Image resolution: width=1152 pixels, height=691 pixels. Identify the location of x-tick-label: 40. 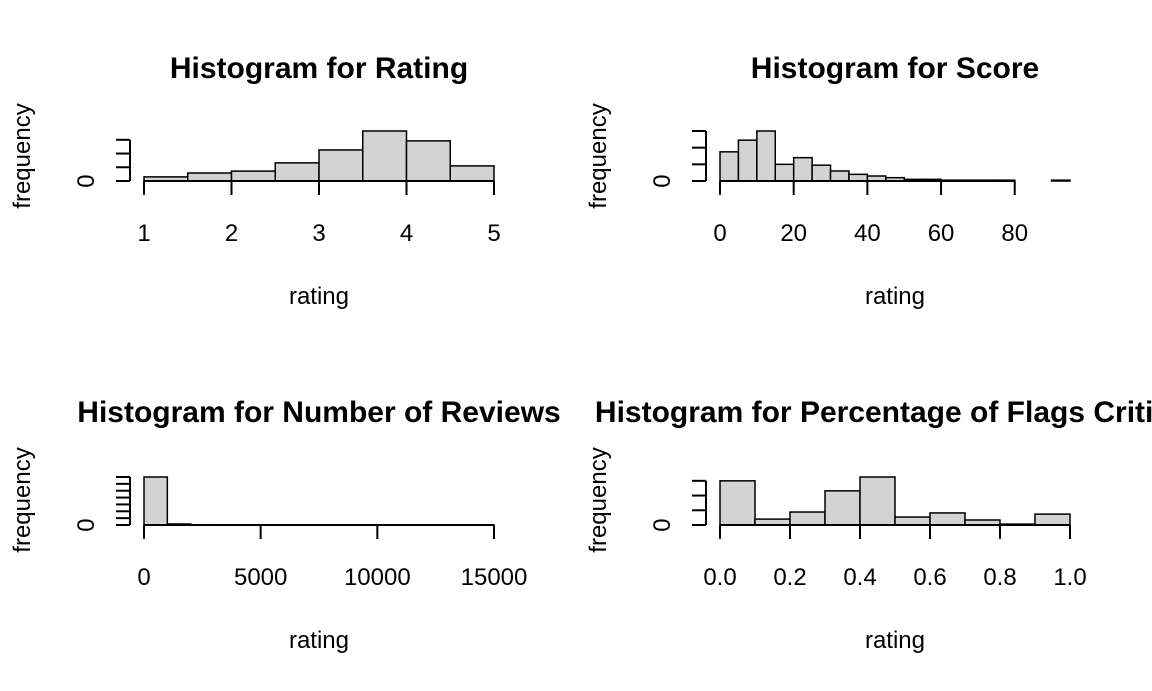
(867, 233).